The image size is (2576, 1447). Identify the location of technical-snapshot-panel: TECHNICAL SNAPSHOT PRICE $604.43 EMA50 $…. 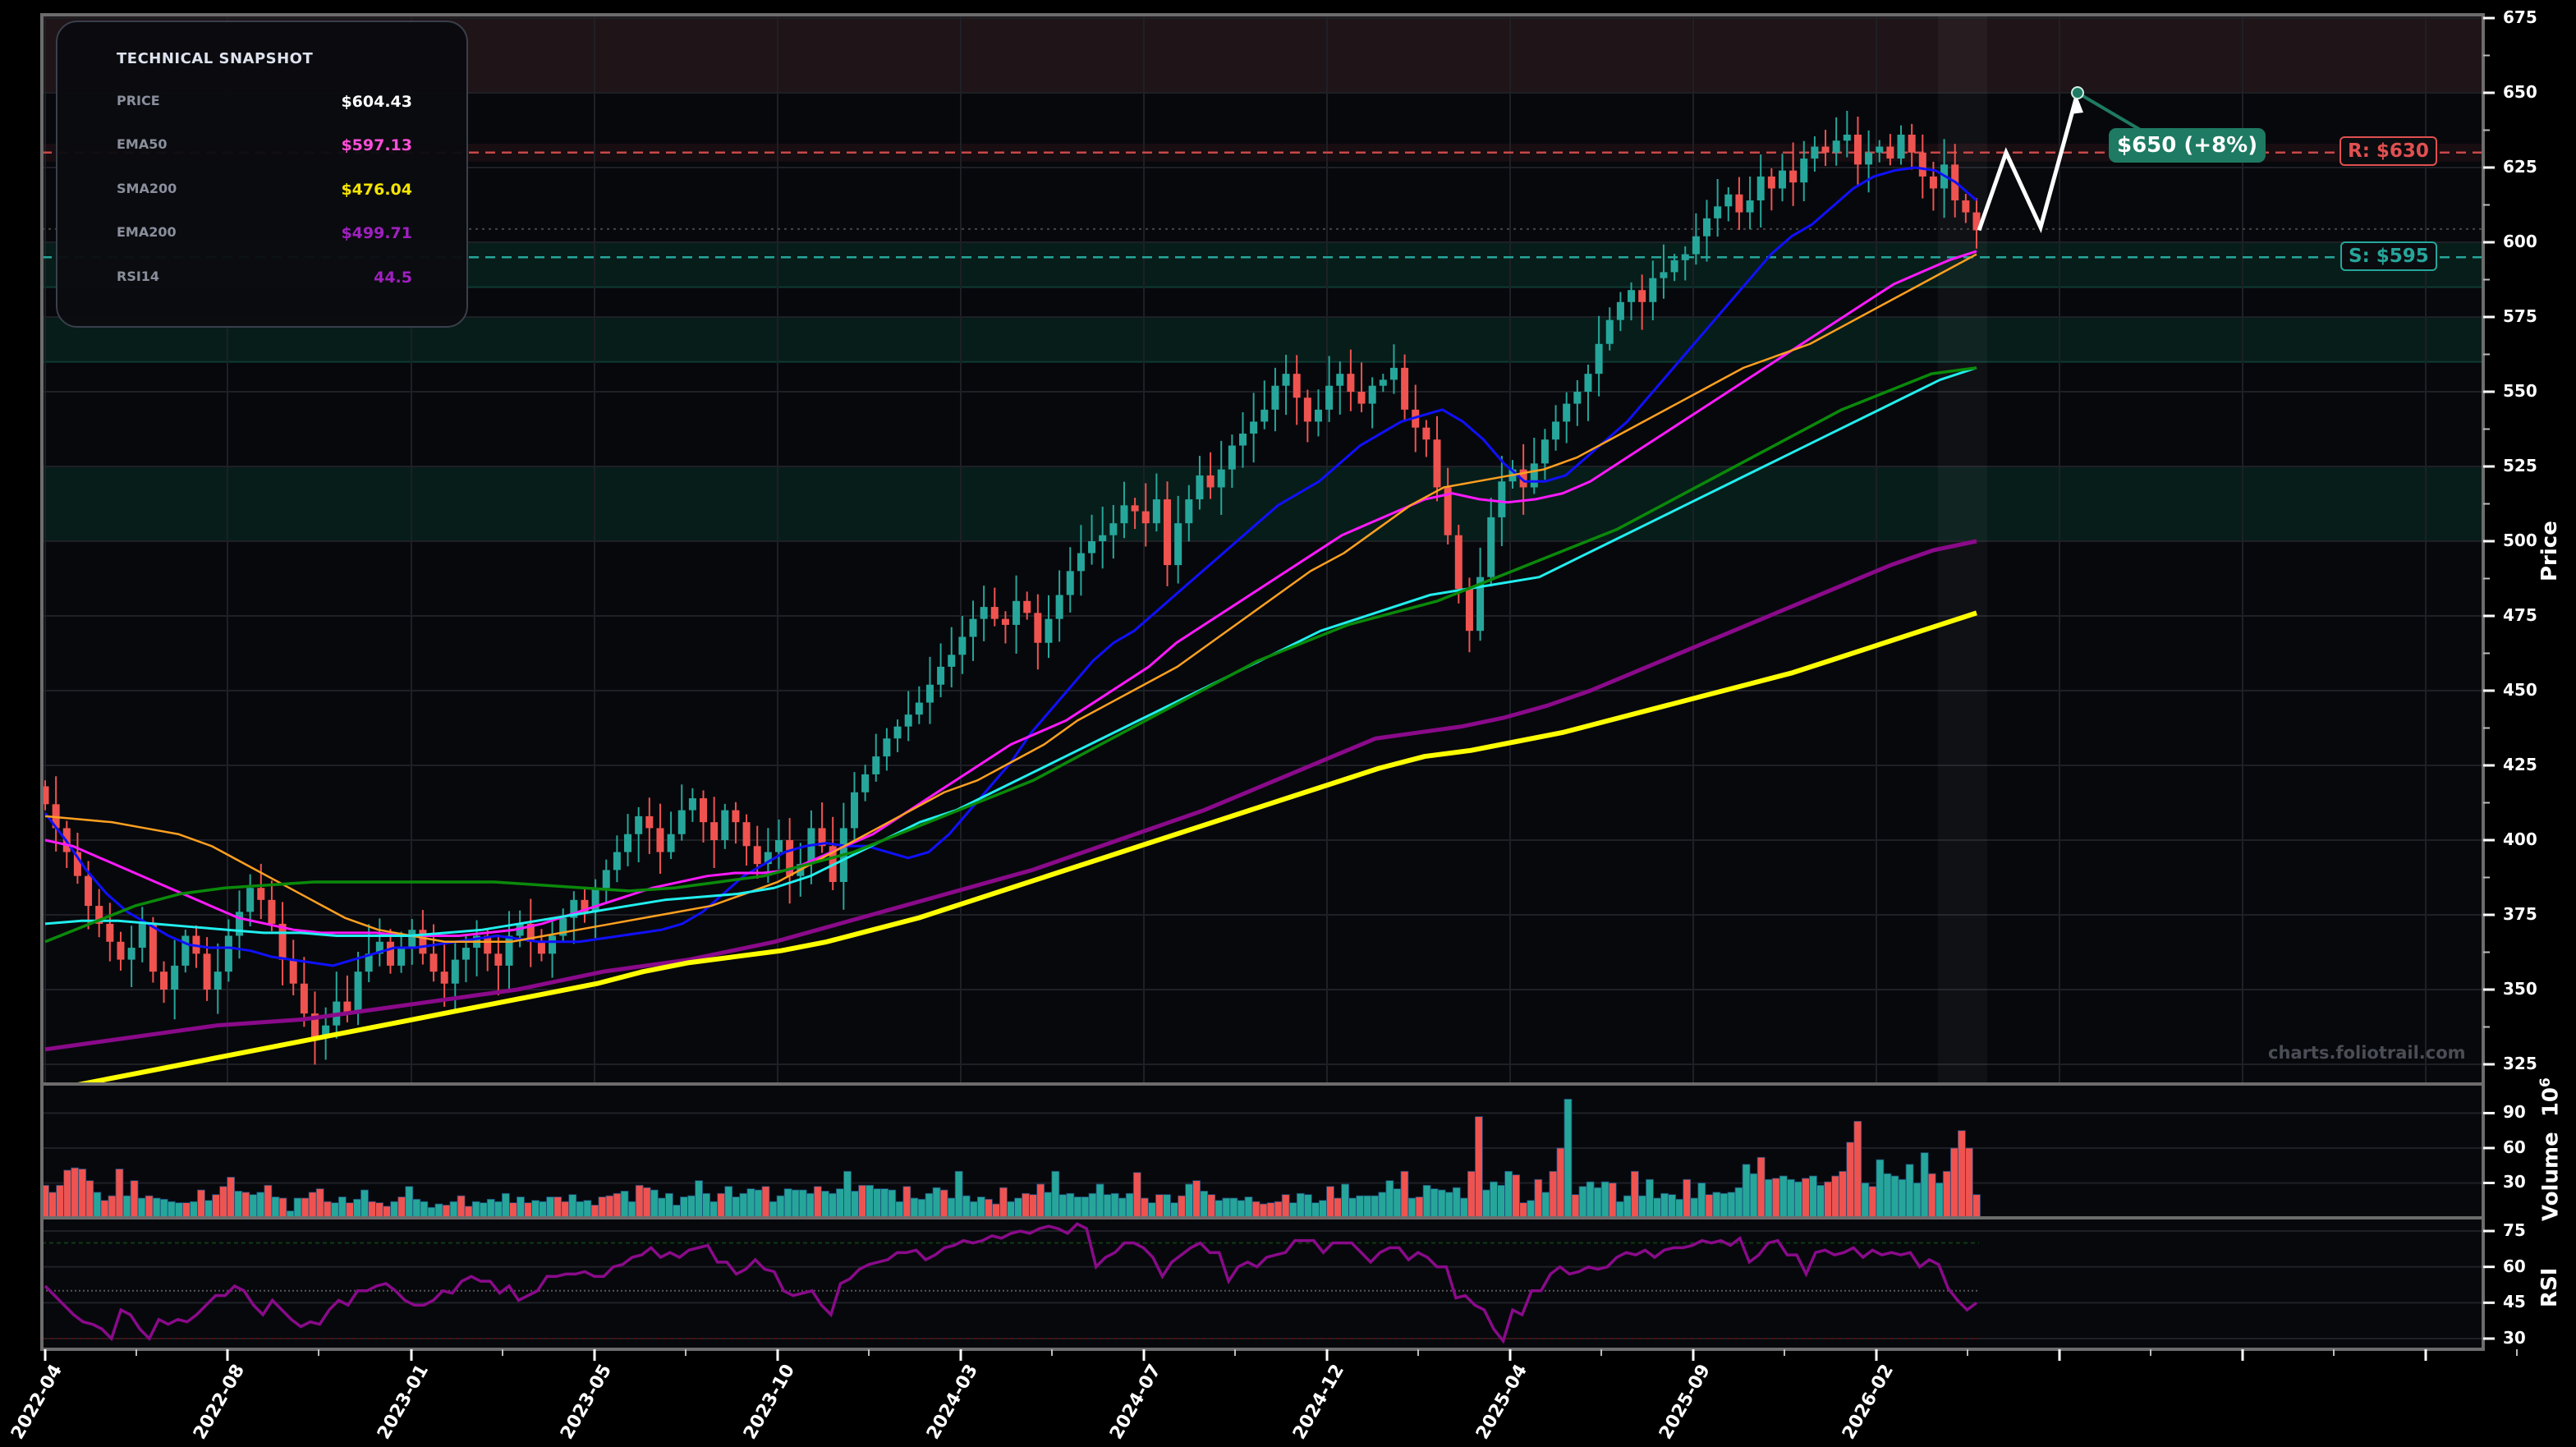
(262, 174).